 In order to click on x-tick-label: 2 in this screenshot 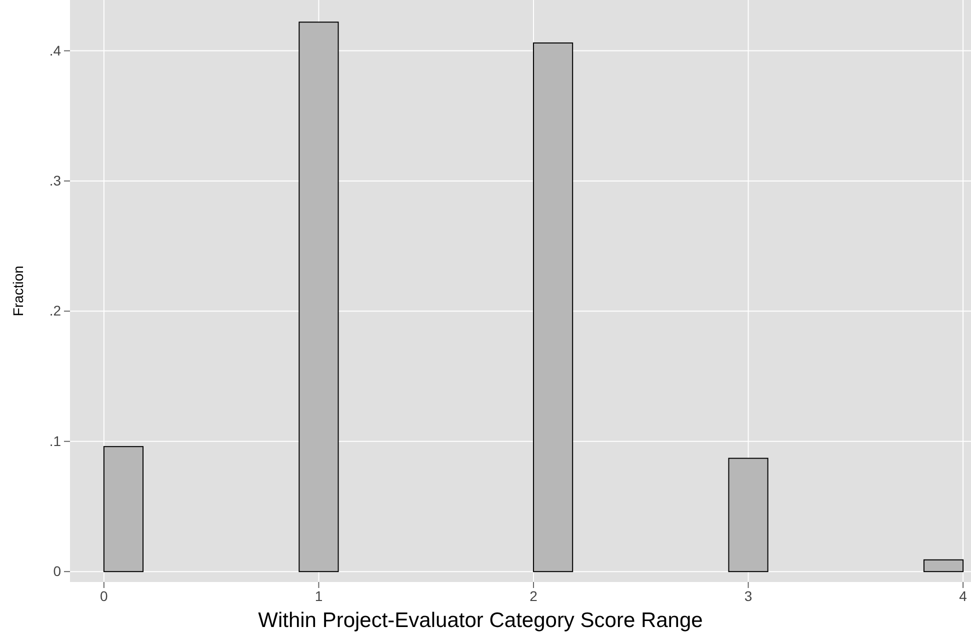, I will do `click(534, 596)`.